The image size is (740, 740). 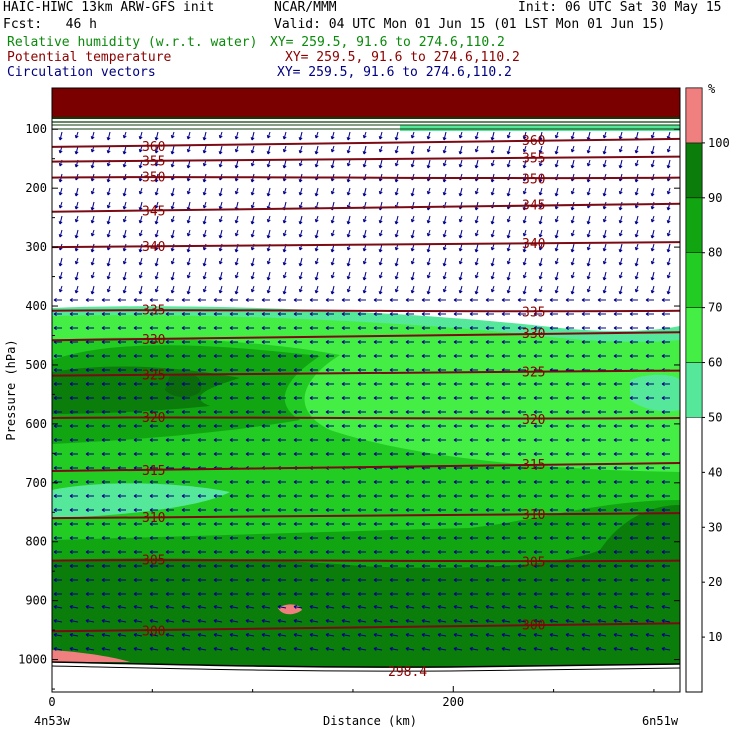 What do you see at coordinates (366, 103) in the screenshot?
I see `rh-top-mask` at bounding box center [366, 103].